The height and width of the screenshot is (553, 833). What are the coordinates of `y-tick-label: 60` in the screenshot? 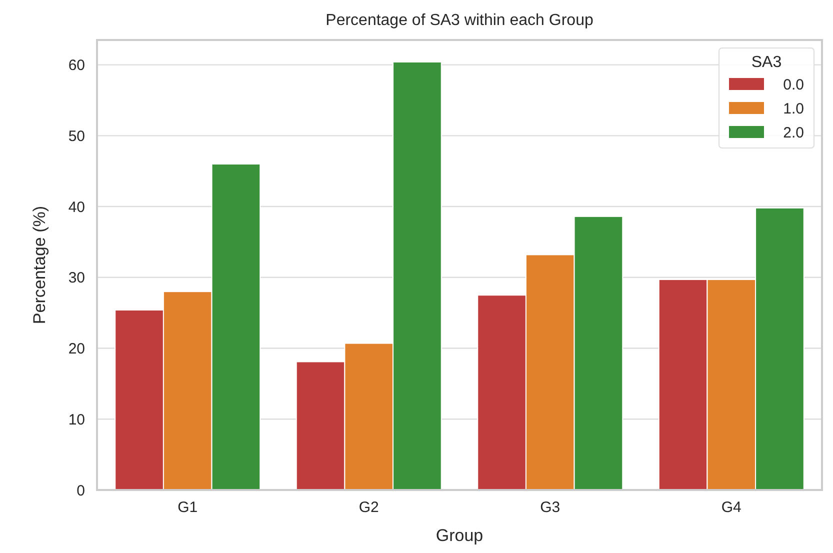 It's located at (76, 65).